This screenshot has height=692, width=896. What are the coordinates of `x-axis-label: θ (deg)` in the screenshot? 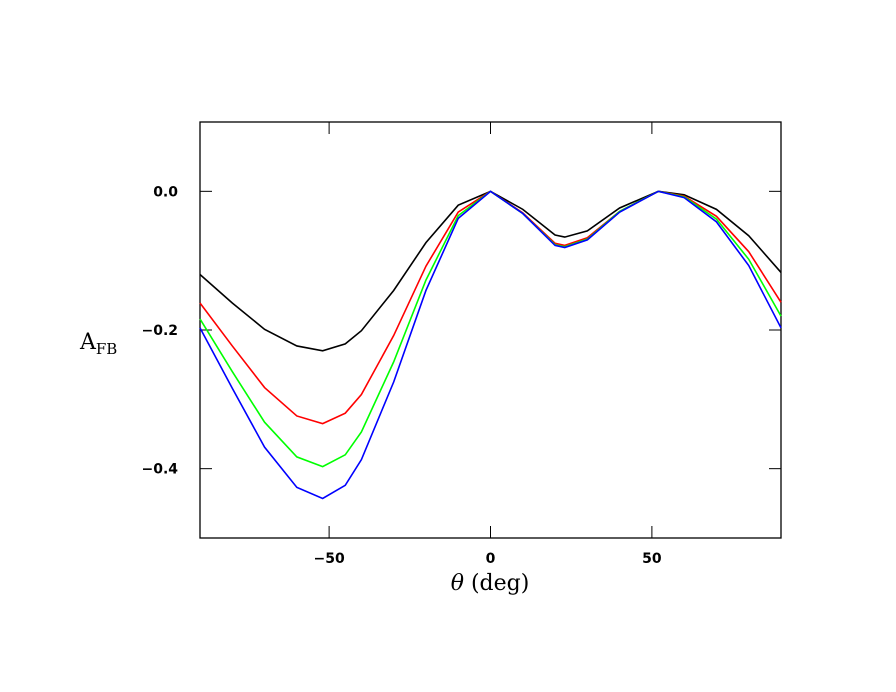 It's located at (490, 583).